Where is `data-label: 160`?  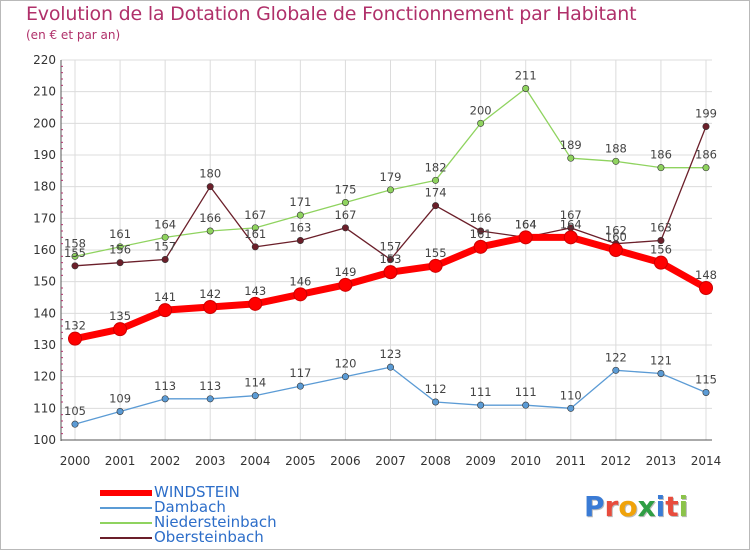
data-label: 160 is located at coordinates (616, 237).